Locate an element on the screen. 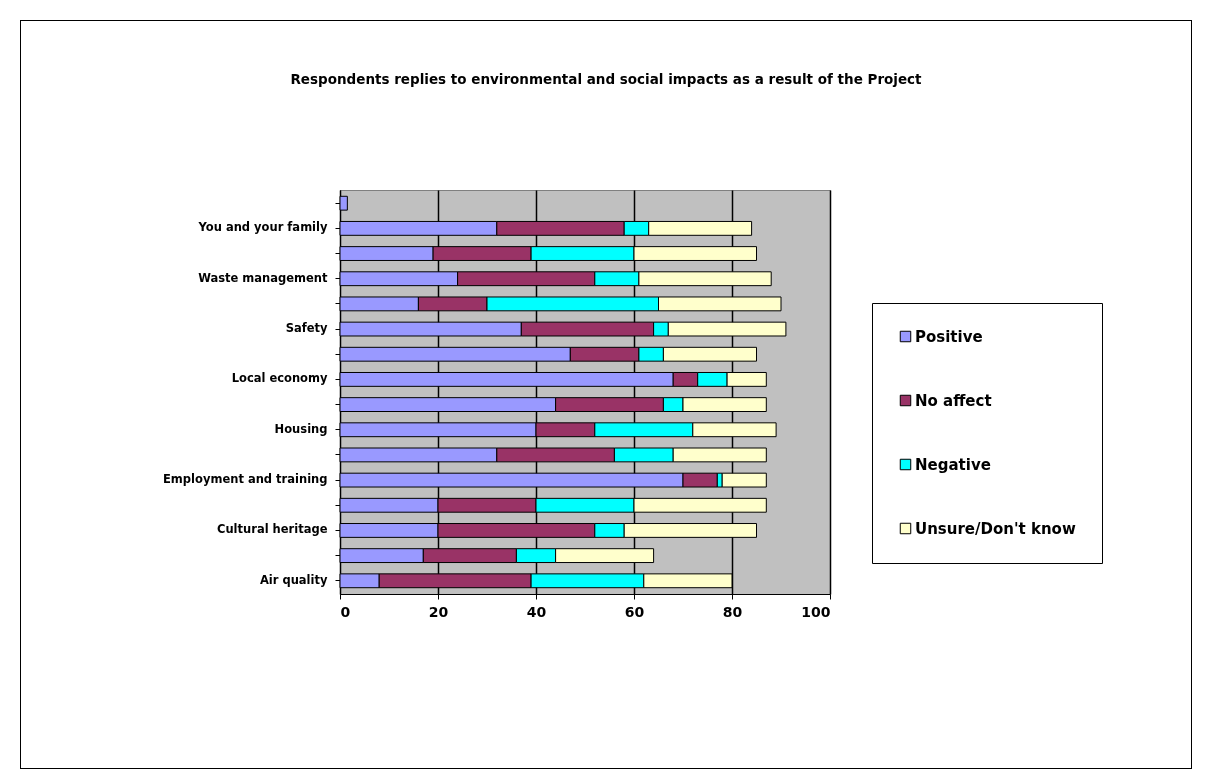 The height and width of the screenshot is (784, 1213). x-tick-label: 60 is located at coordinates (634, 611).